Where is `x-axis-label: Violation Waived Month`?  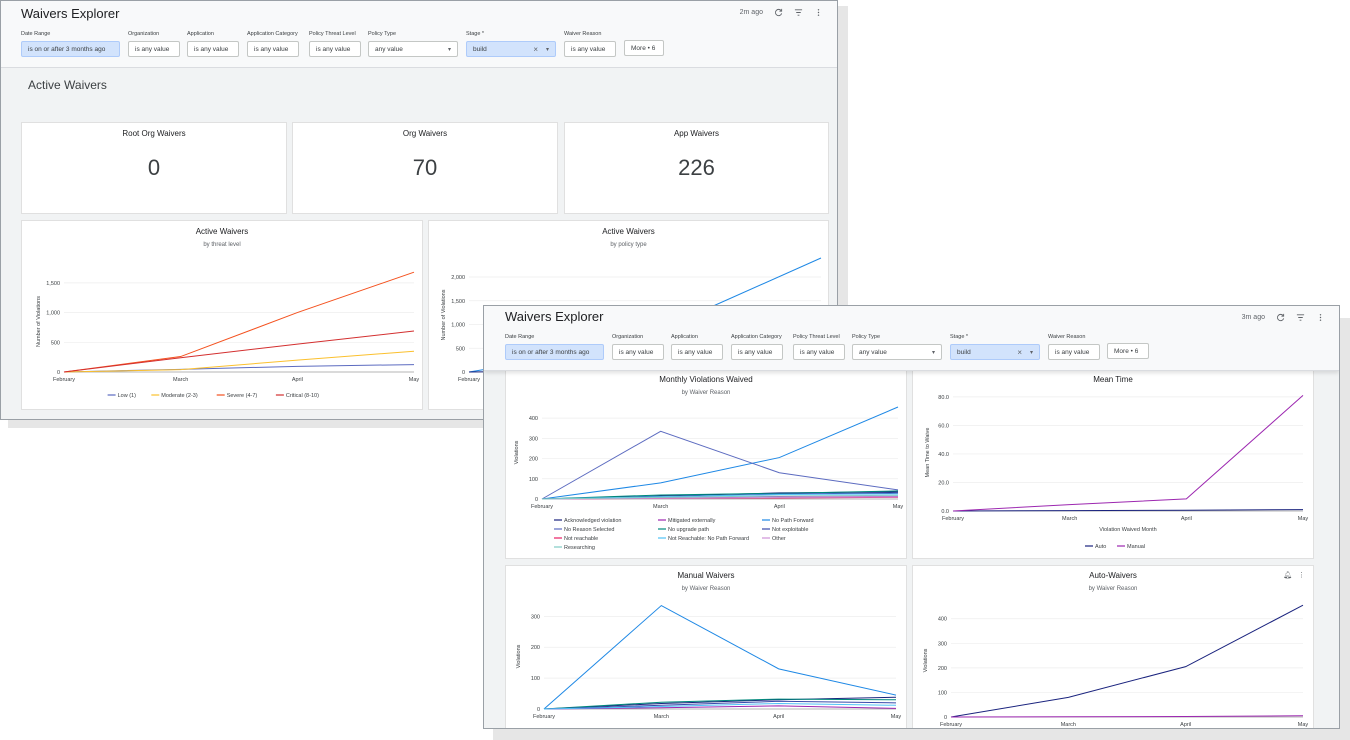
x-axis-label: Violation Waived Month is located at coordinates (1127, 530).